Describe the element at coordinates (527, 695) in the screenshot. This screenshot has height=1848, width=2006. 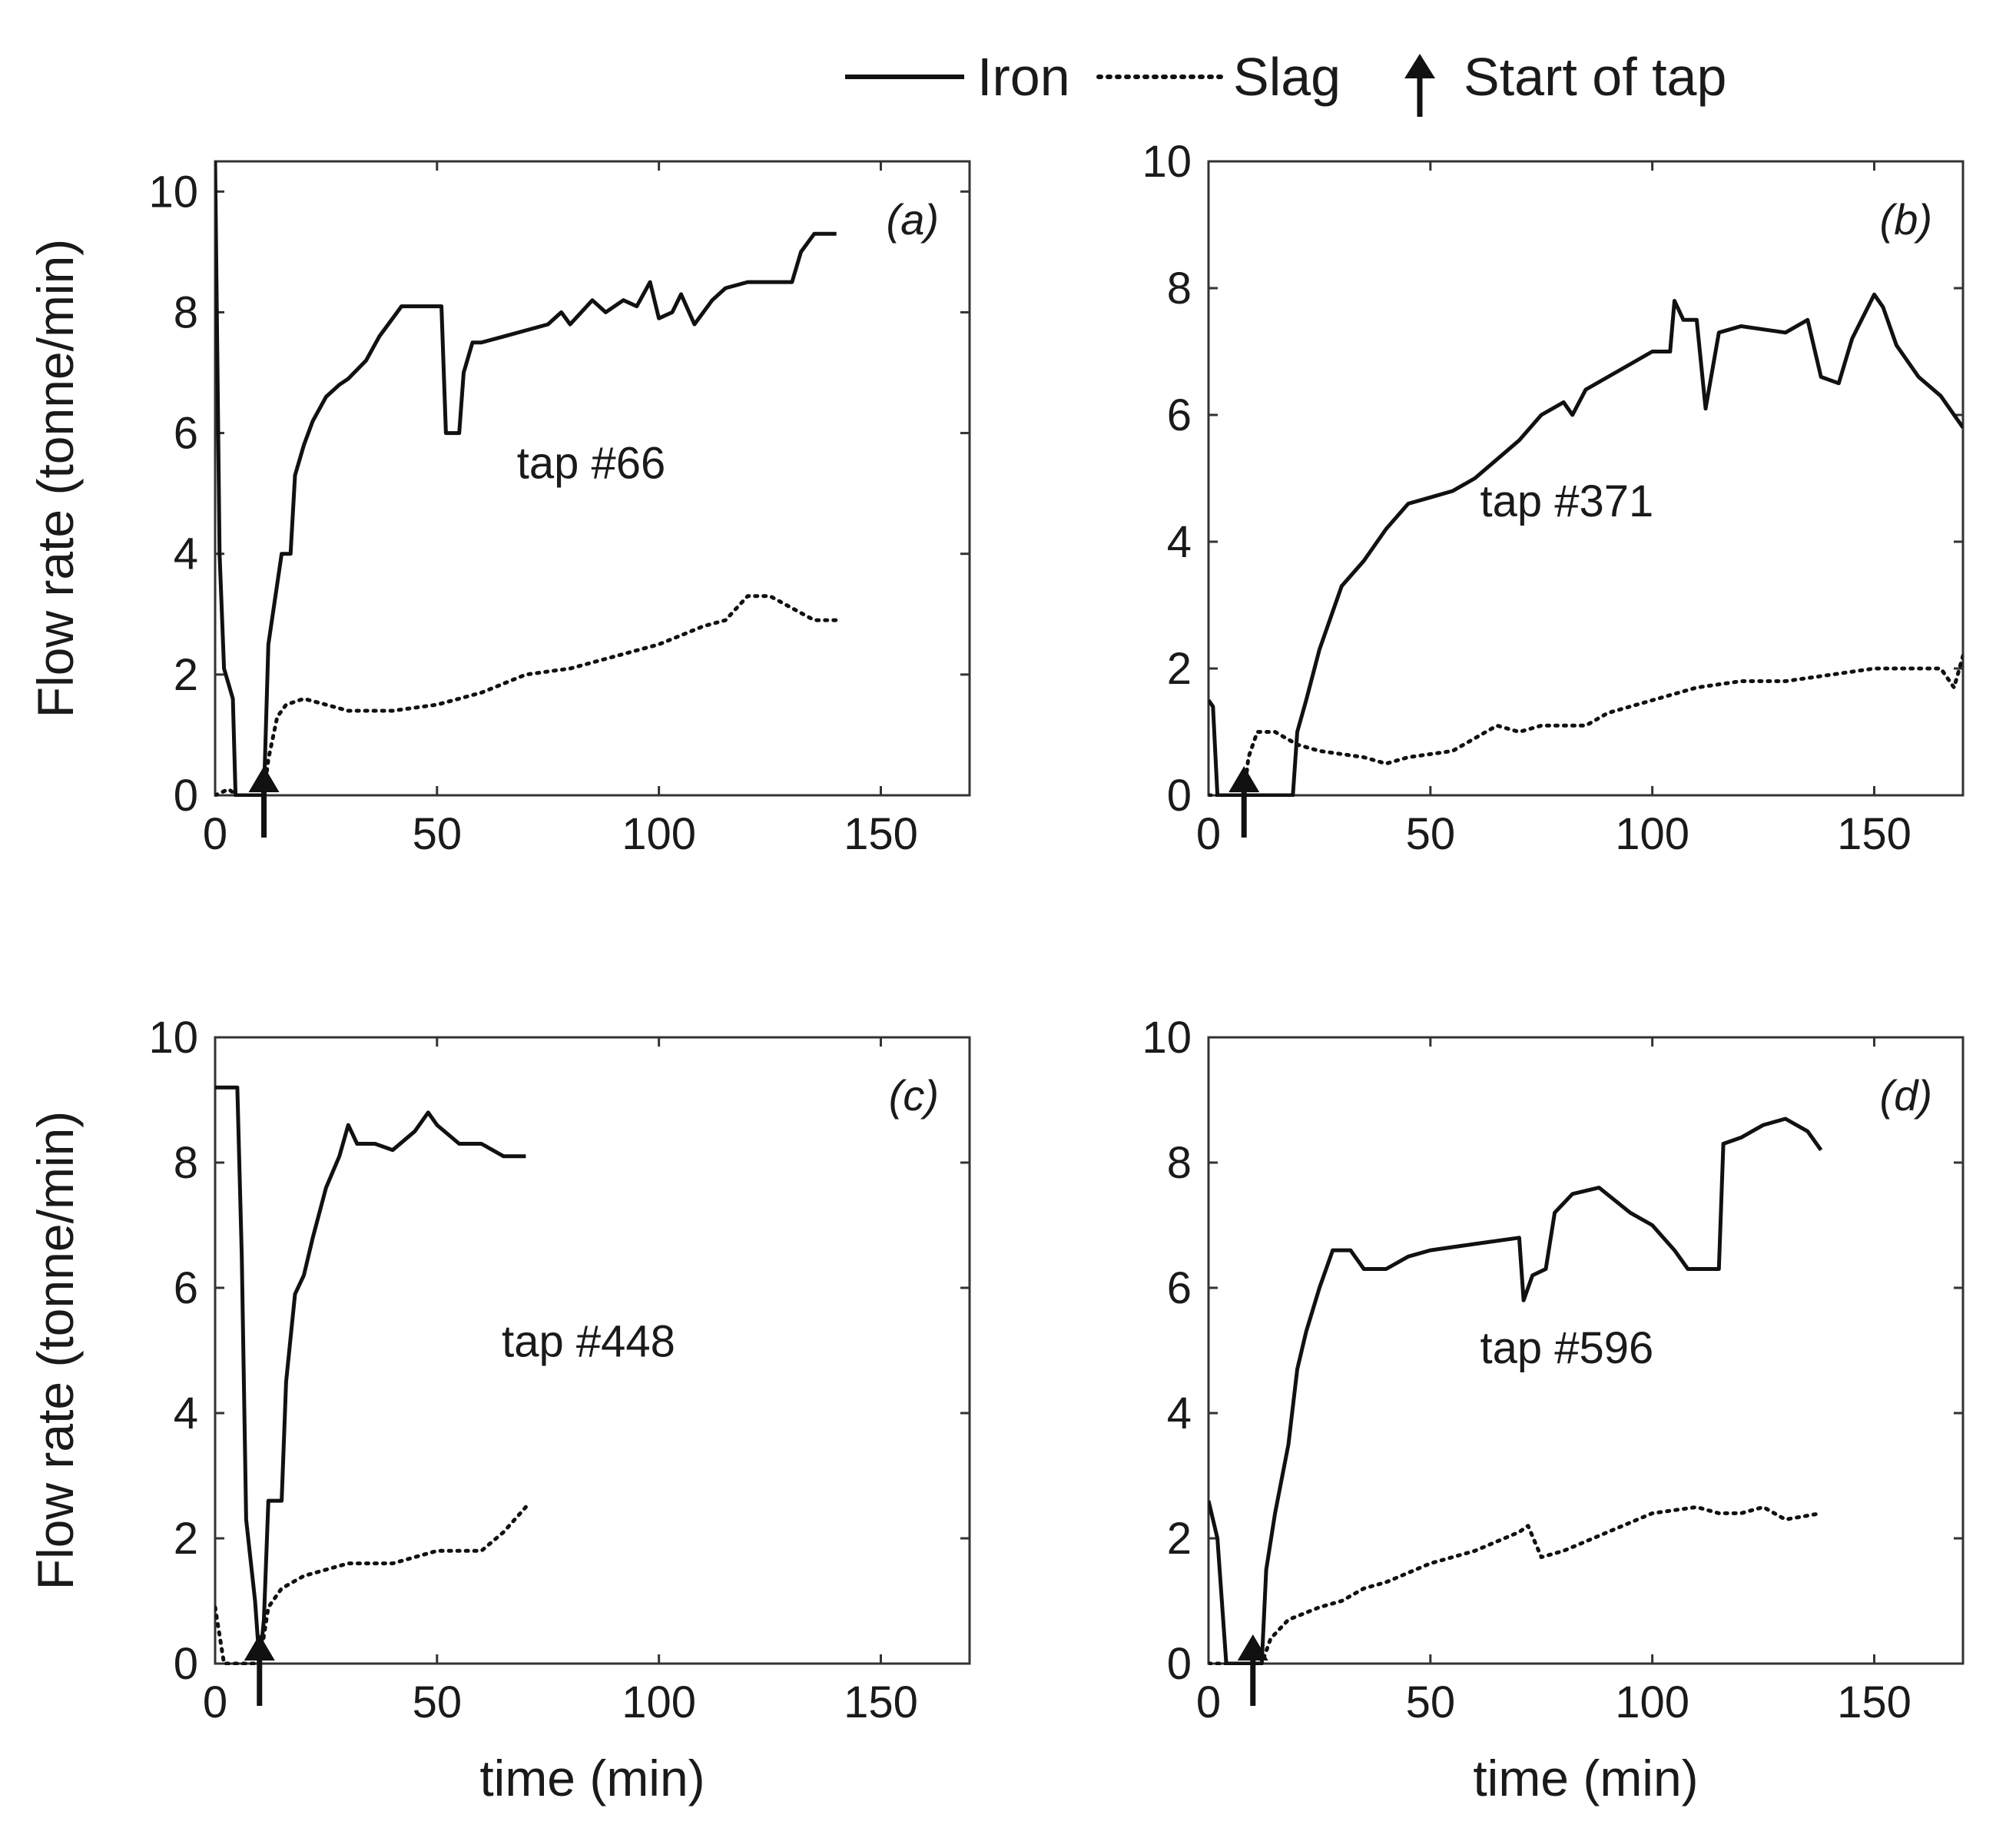
I see `series-slag-line-a` at that location.